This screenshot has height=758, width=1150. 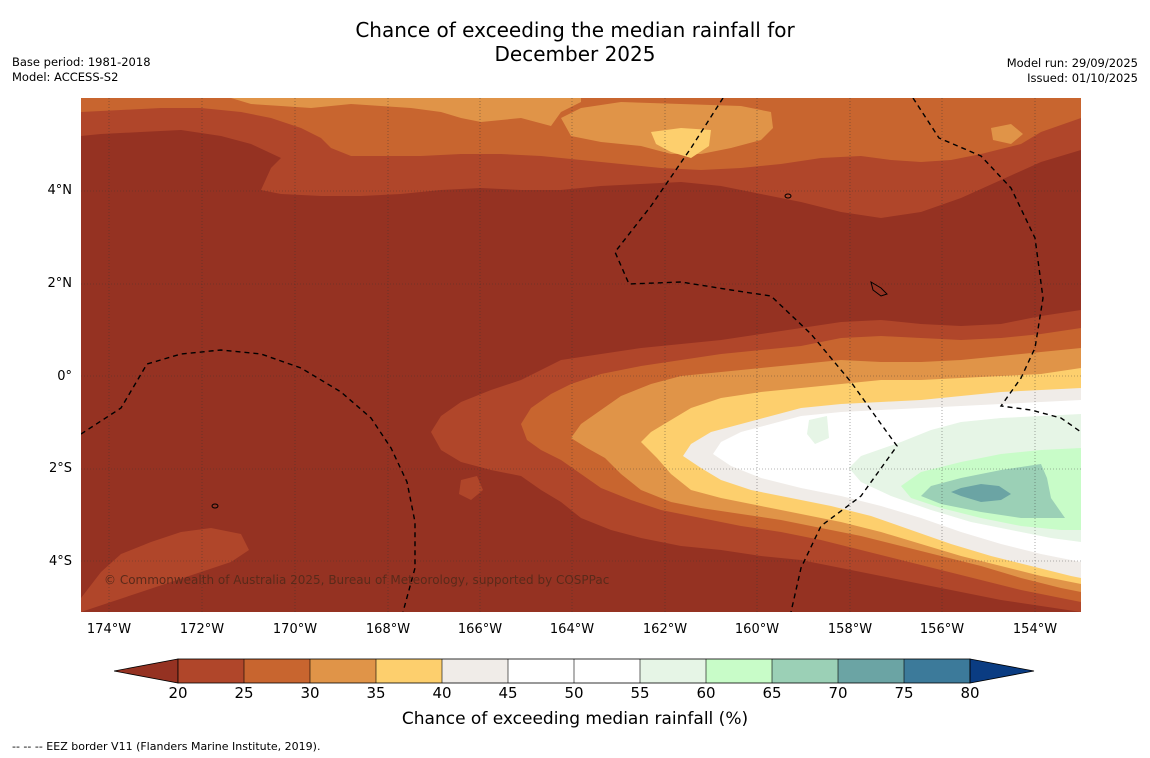 What do you see at coordinates (942, 629) in the screenshot?
I see `lon-label-156w: 156°W` at bounding box center [942, 629].